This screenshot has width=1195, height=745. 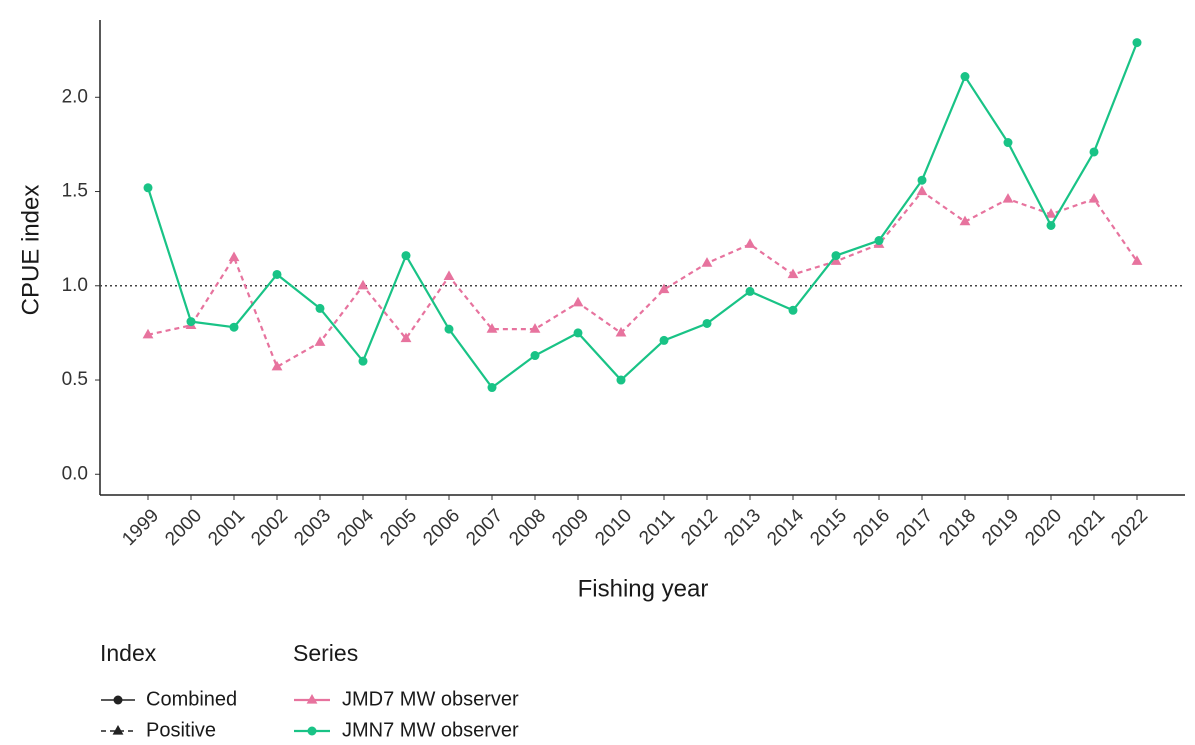 What do you see at coordinates (441, 527) in the screenshot?
I see `x-tick-label: 2006` at bounding box center [441, 527].